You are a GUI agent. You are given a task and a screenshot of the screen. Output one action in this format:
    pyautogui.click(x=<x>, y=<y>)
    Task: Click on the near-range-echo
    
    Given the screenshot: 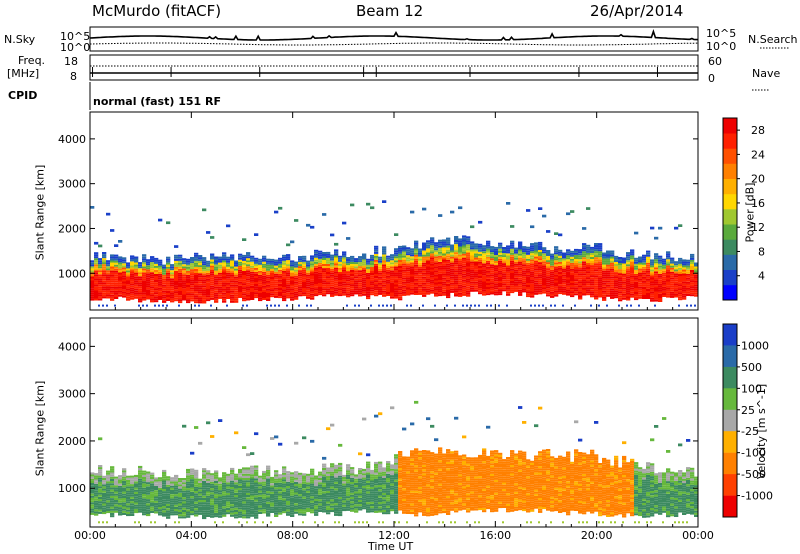 What is the action you would take?
    pyautogui.click(x=467, y=305)
    